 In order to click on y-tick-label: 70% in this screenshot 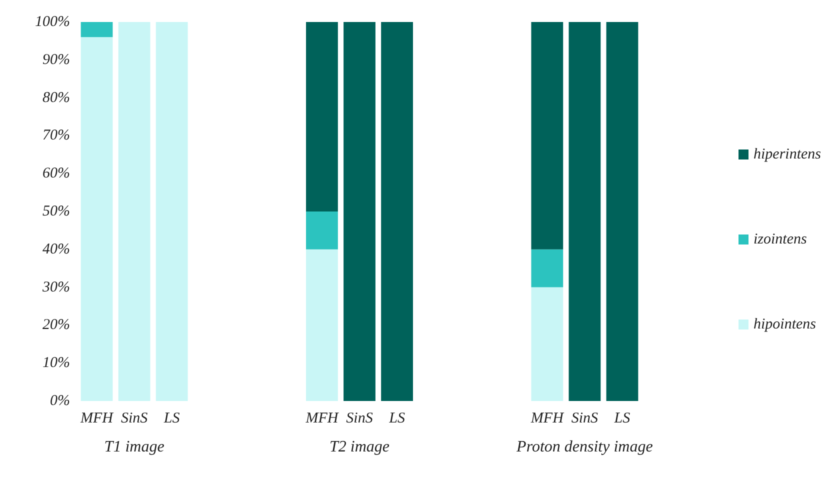, I will do `click(56, 136)`.